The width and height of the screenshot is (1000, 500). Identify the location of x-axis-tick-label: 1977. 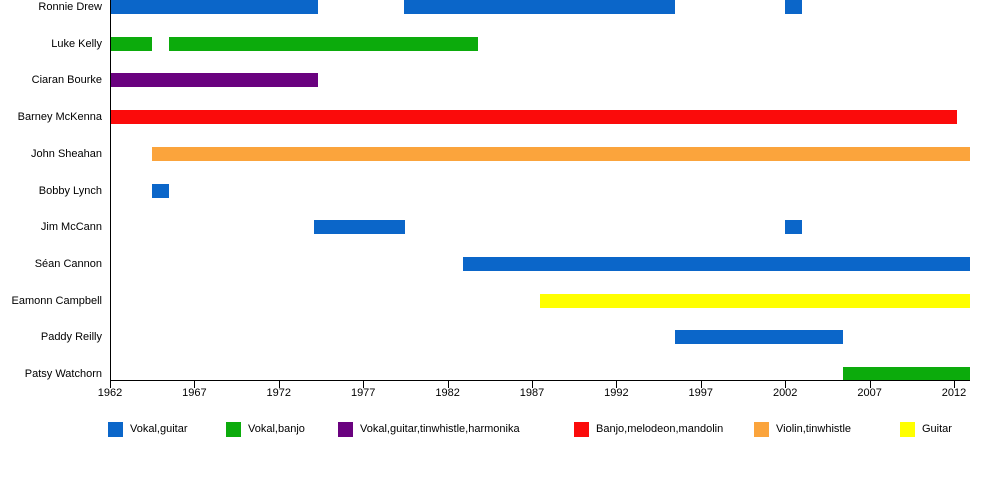
(363, 393).